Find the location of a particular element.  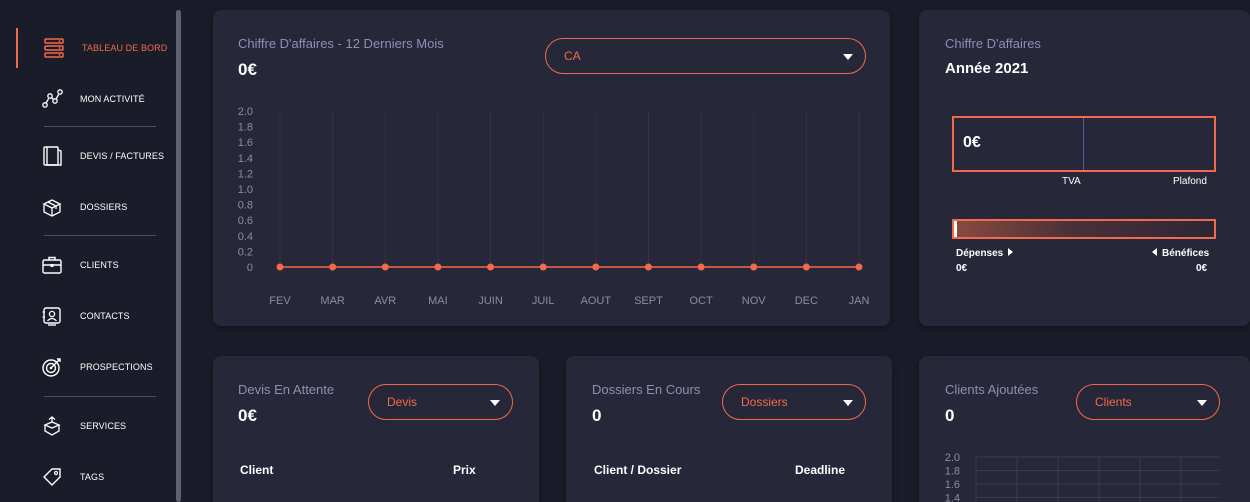

x-tick-label: NOV is located at coordinates (754, 301).